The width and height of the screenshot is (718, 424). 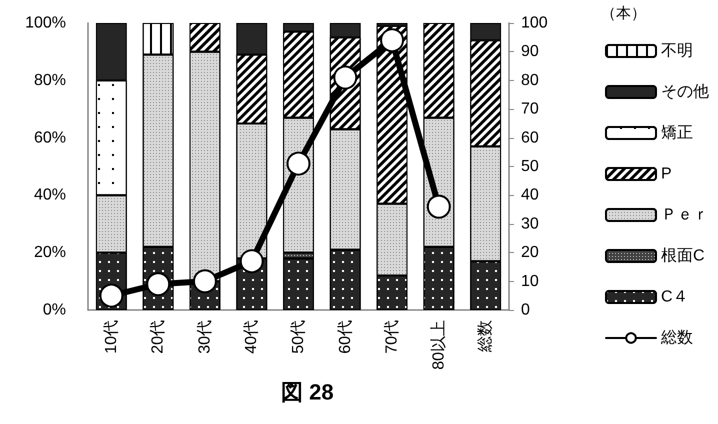 What do you see at coordinates (50, 137) in the screenshot?
I see `y-tick-label: 60%` at bounding box center [50, 137].